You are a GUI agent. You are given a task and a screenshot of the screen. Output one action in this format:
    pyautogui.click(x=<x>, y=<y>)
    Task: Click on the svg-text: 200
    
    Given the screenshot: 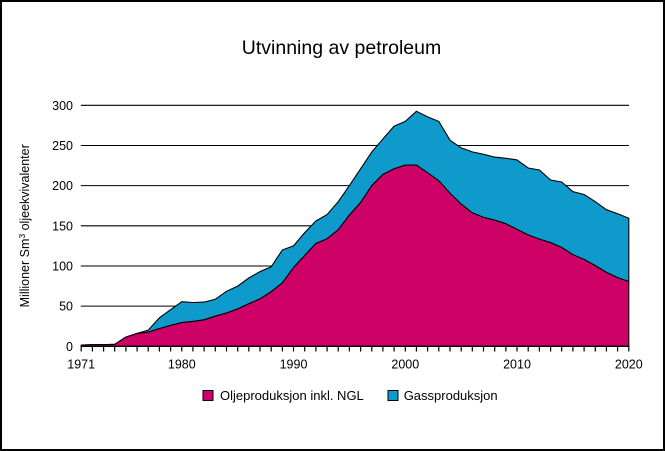 What is the action you would take?
    pyautogui.click(x=62, y=186)
    